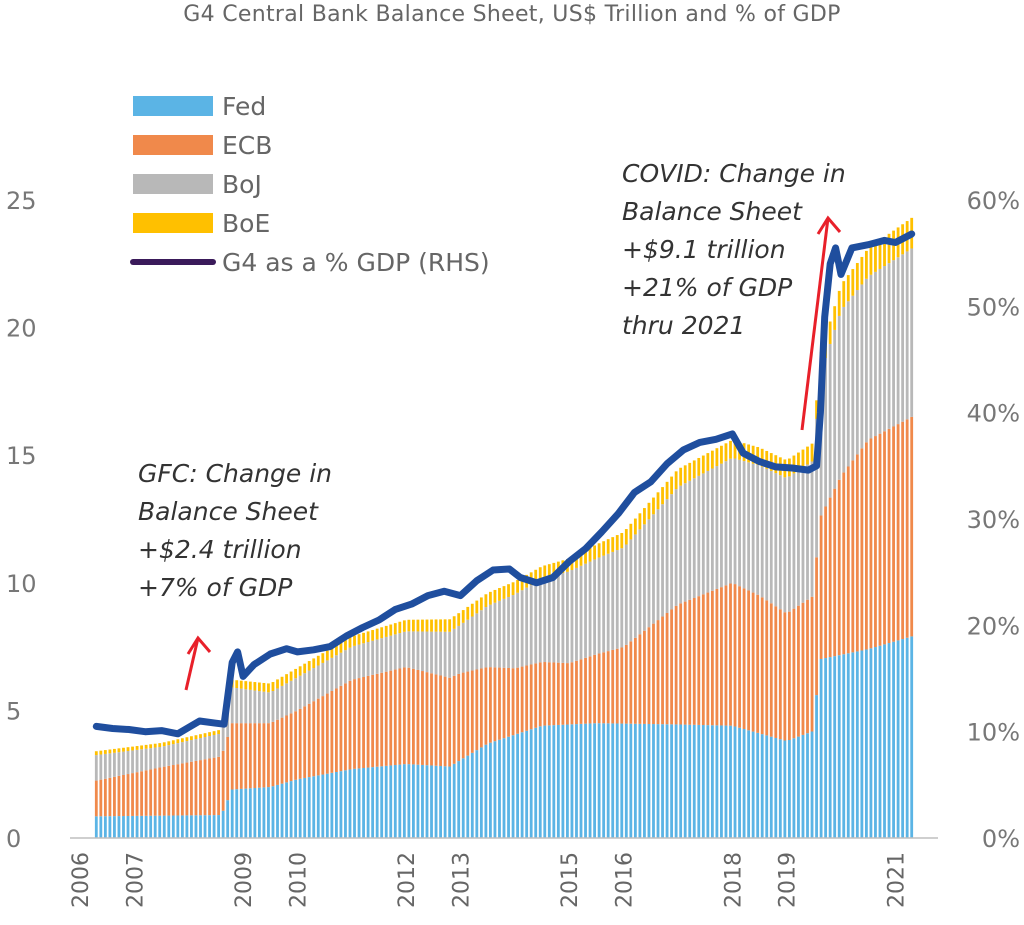  What do you see at coordinates (993, 414) in the screenshot?
I see `y-right-tick-label: 40%` at bounding box center [993, 414].